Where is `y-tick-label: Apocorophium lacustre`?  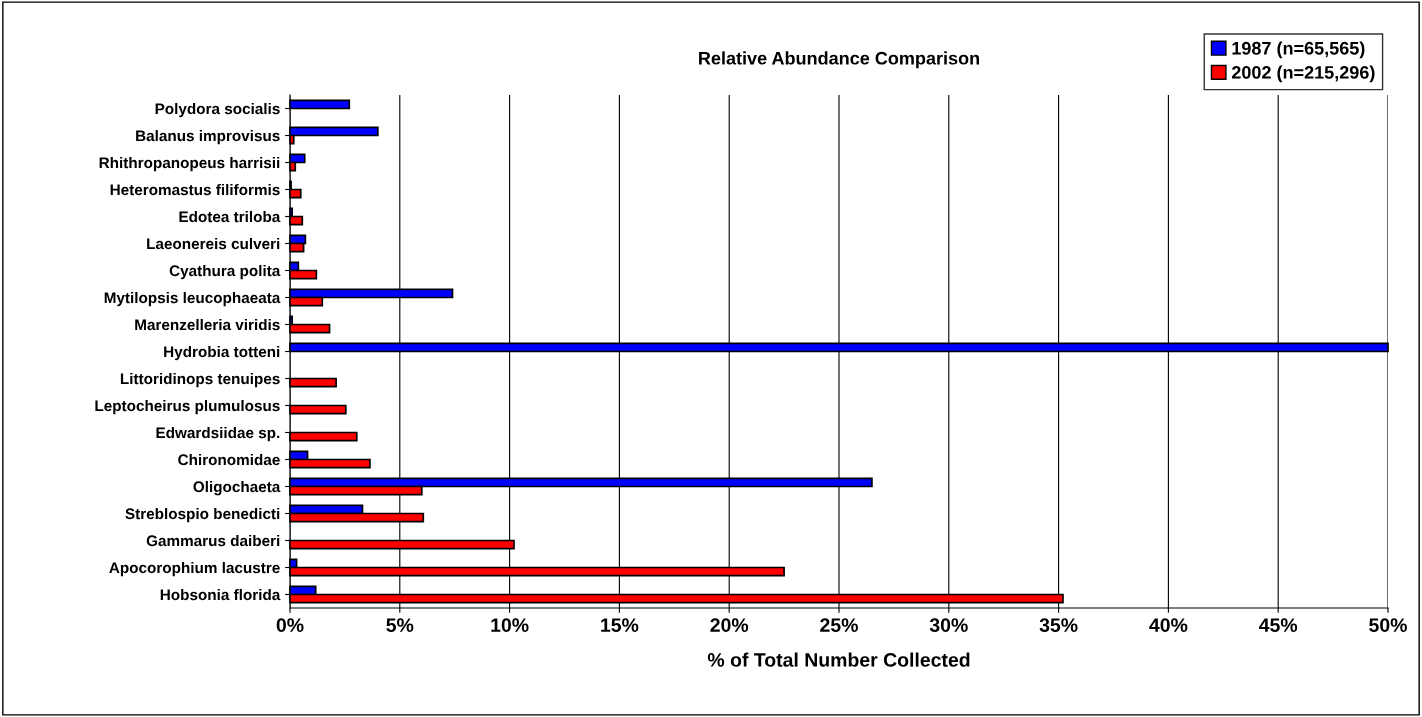
y-tick-label: Apocorophium lacustre is located at coordinates (194, 569).